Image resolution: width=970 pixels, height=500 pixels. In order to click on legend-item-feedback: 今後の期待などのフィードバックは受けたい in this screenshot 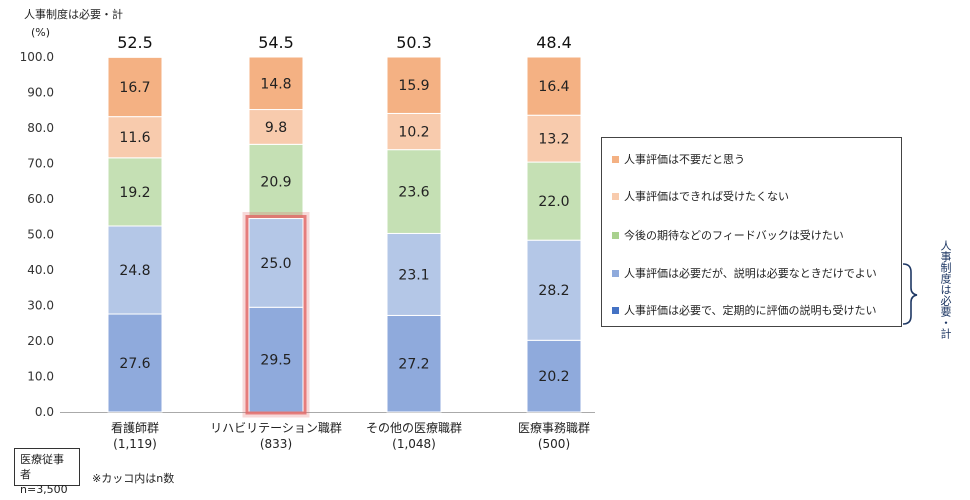, I will do `click(728, 235)`.